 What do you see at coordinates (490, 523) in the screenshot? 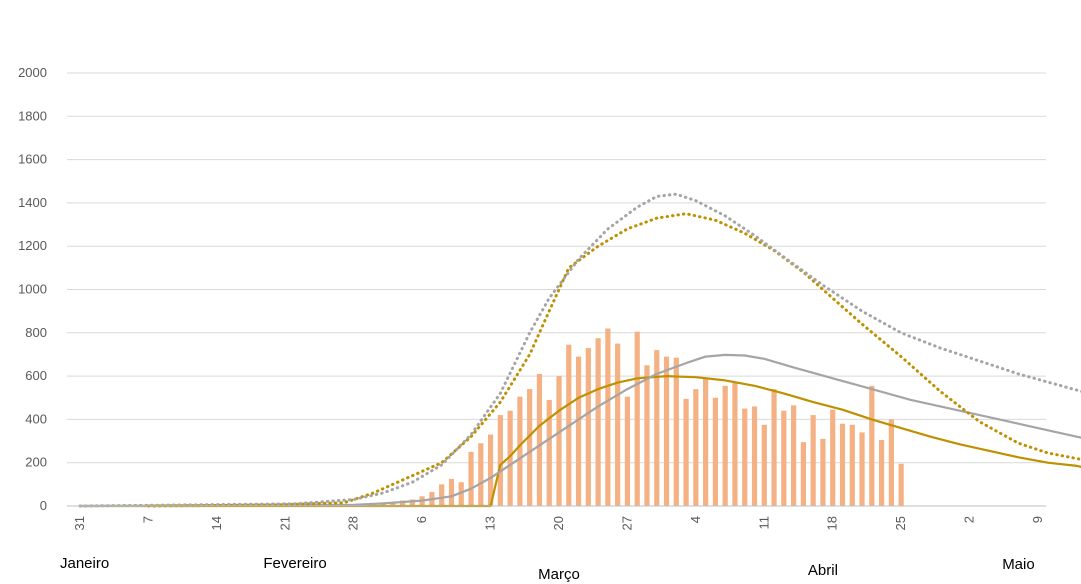
I see `x-tick-label: 13` at bounding box center [490, 523].